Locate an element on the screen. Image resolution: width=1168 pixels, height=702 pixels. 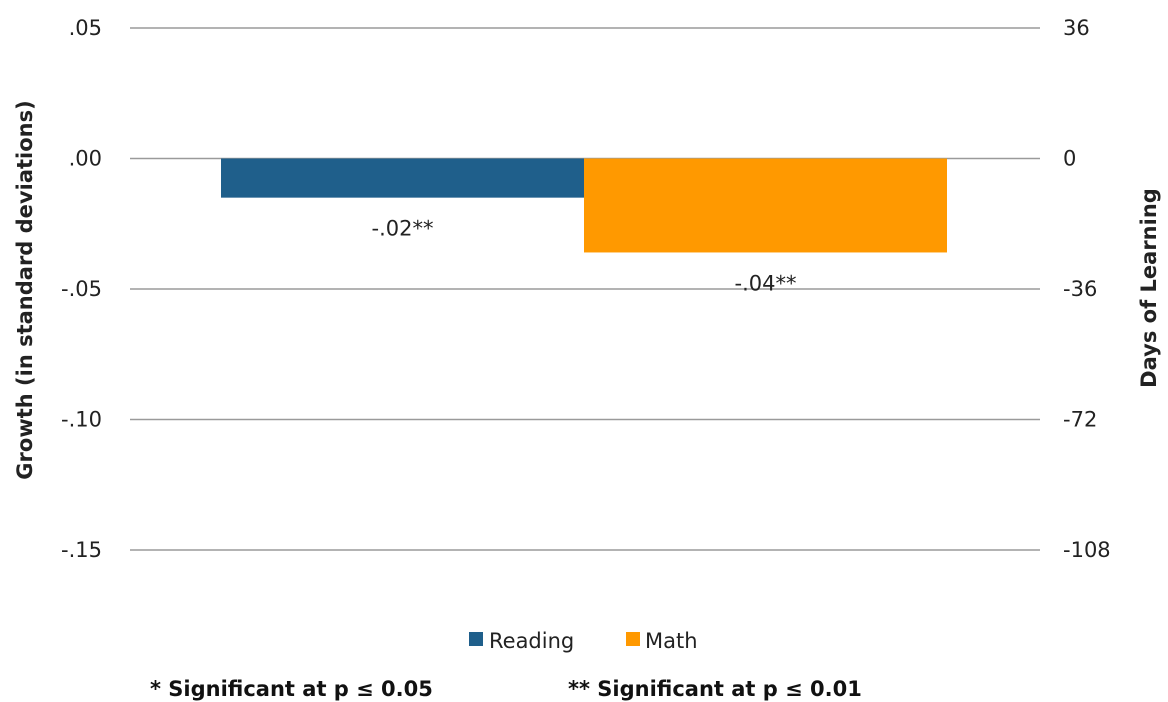
legend-swatch-math is located at coordinates (633, 639).